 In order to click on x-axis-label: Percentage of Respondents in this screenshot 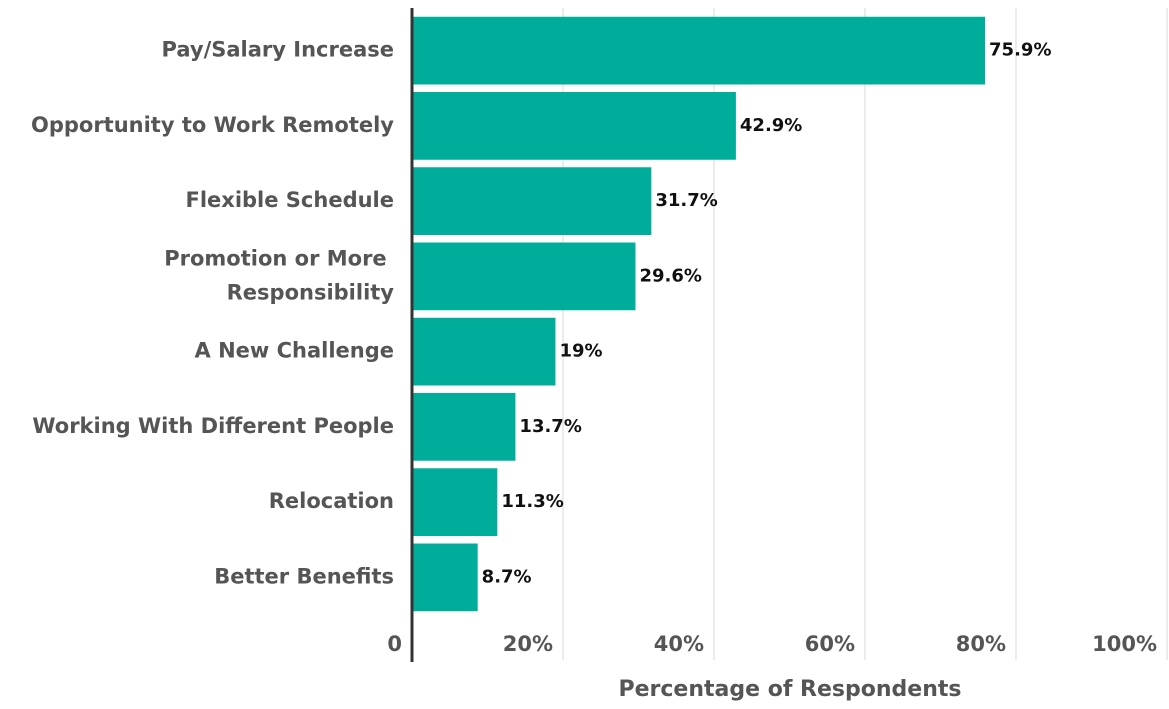, I will do `click(790, 689)`.